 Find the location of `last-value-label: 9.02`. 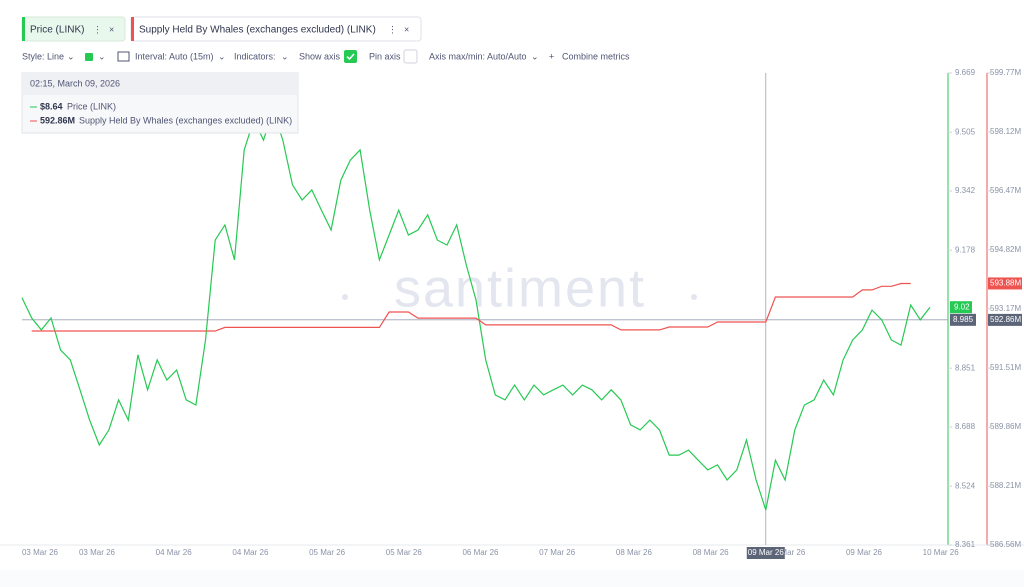

last-value-label: 9.02 is located at coordinates (962, 306).